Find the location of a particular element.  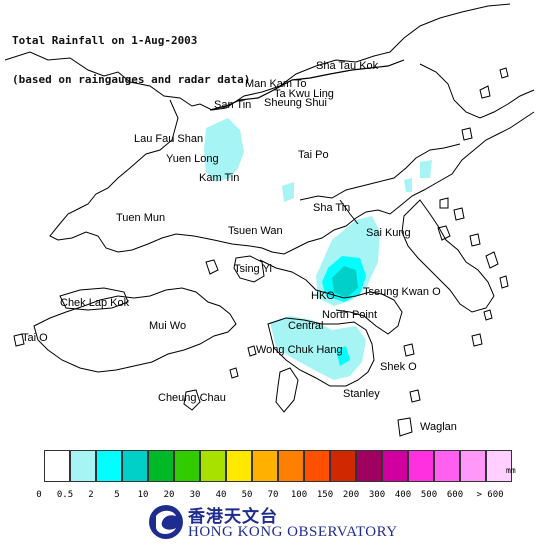

rain-area-northwest is located at coordinates (224, 150).